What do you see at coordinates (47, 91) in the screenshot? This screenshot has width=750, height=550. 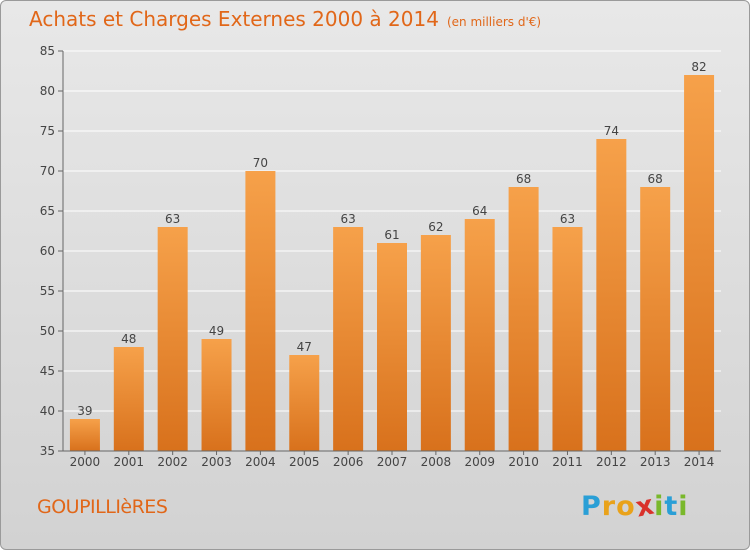 I see `y-tick-label: 80` at bounding box center [47, 91].